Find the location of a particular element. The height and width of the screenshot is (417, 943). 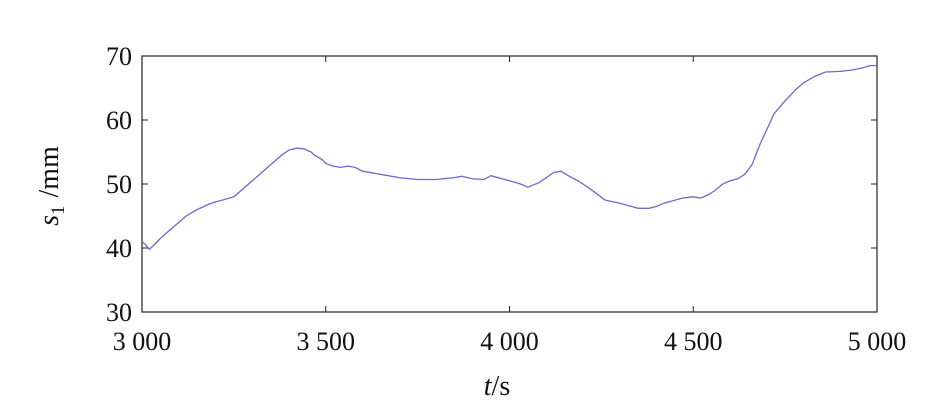

y-tick-label: 70 is located at coordinates (119, 56).